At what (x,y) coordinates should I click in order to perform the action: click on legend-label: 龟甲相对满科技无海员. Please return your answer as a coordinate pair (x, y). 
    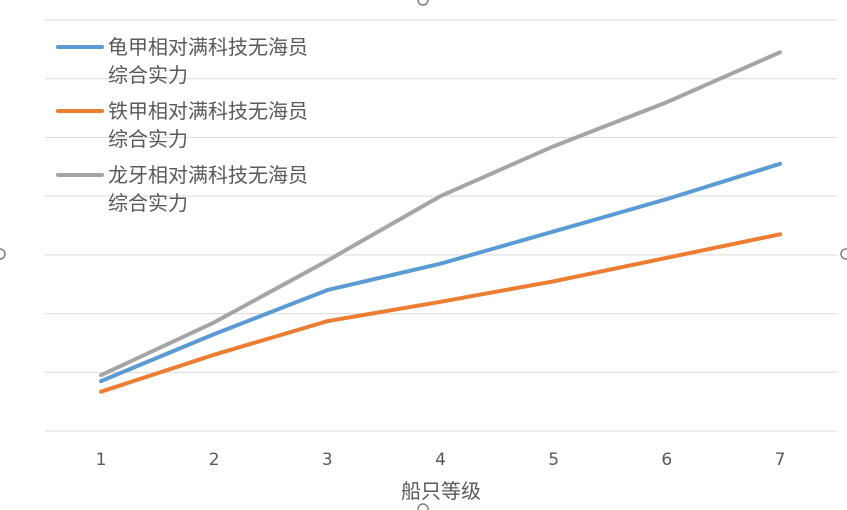
    Looking at the image, I should click on (208, 47).